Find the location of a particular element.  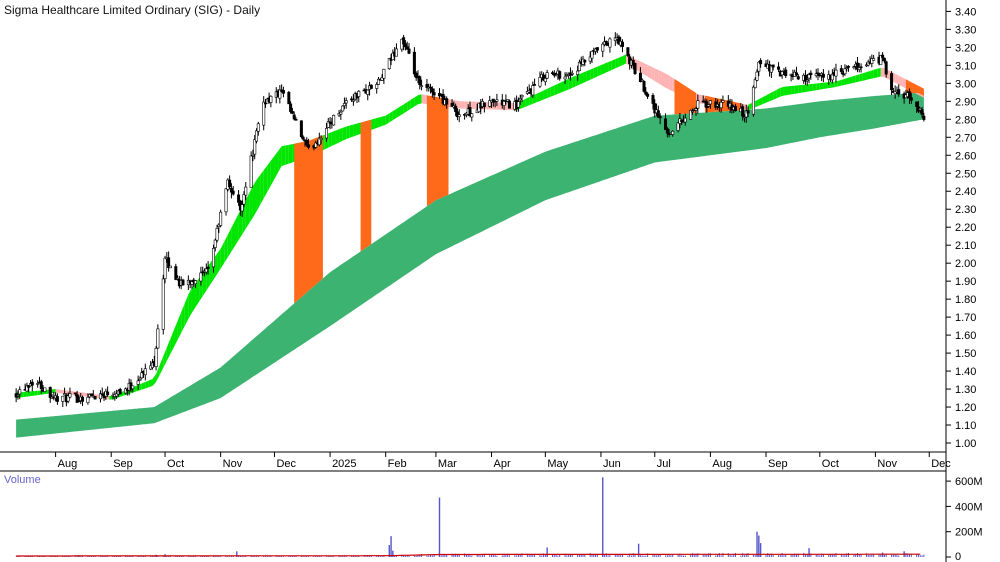

x-tick-label: Oct is located at coordinates (830, 464).